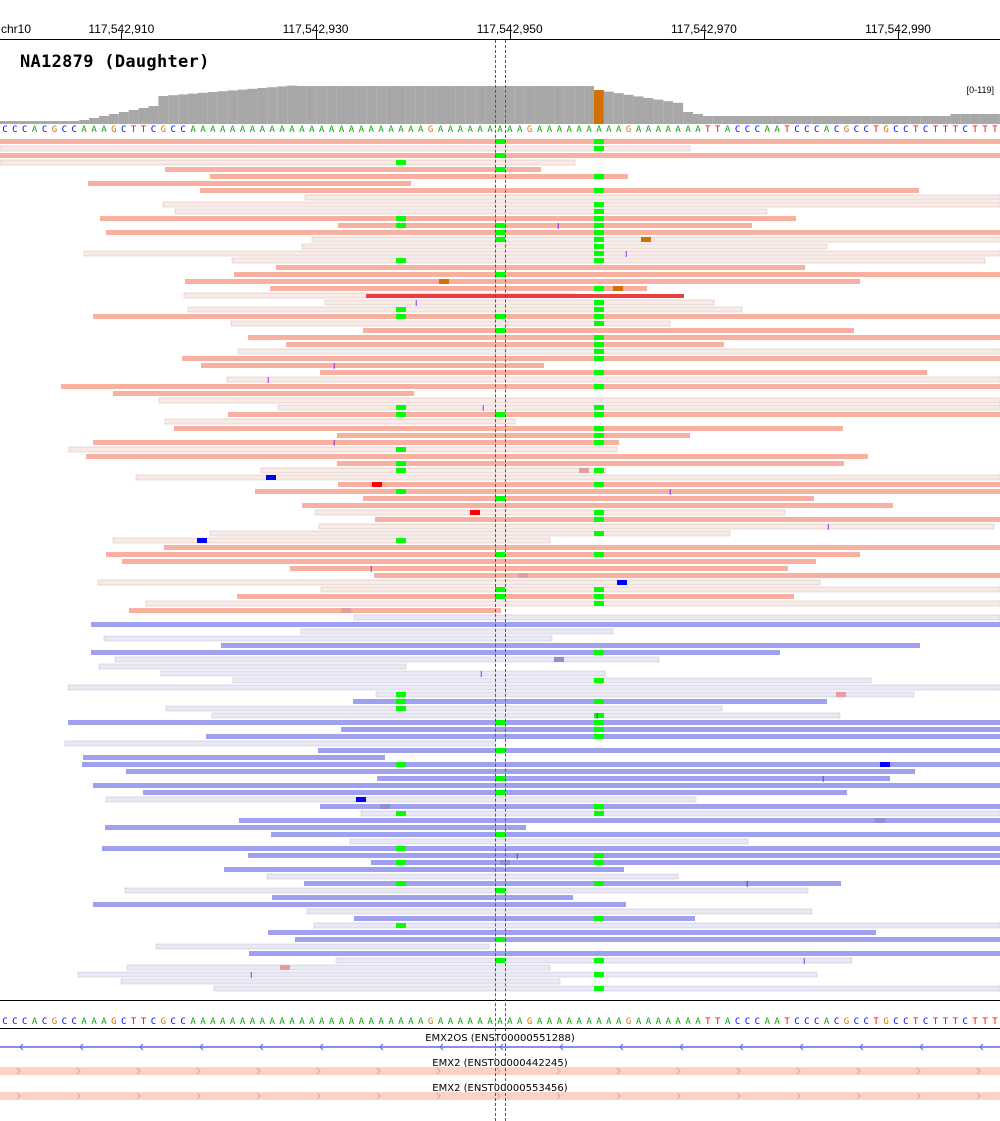  Describe the element at coordinates (846, 130) in the screenshot. I see `reference-base: G` at that location.